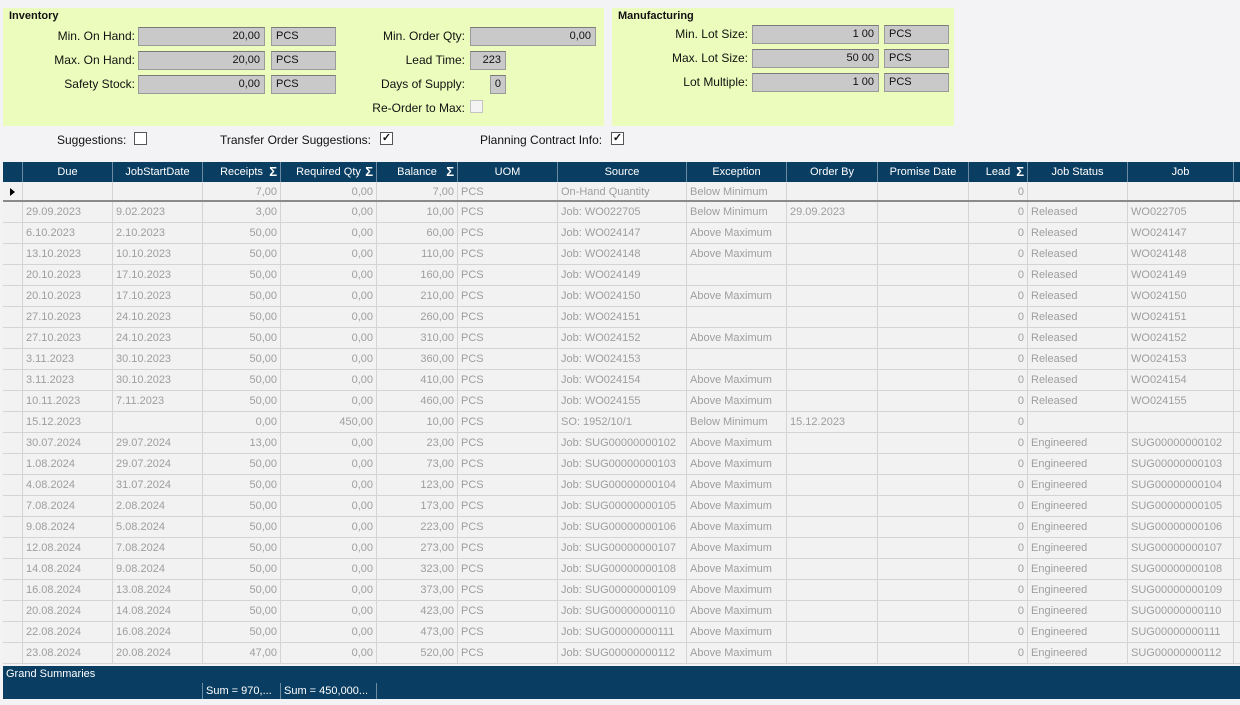  Describe the element at coordinates (417, 191) in the screenshot. I see `cell-balance: 7,00` at that location.